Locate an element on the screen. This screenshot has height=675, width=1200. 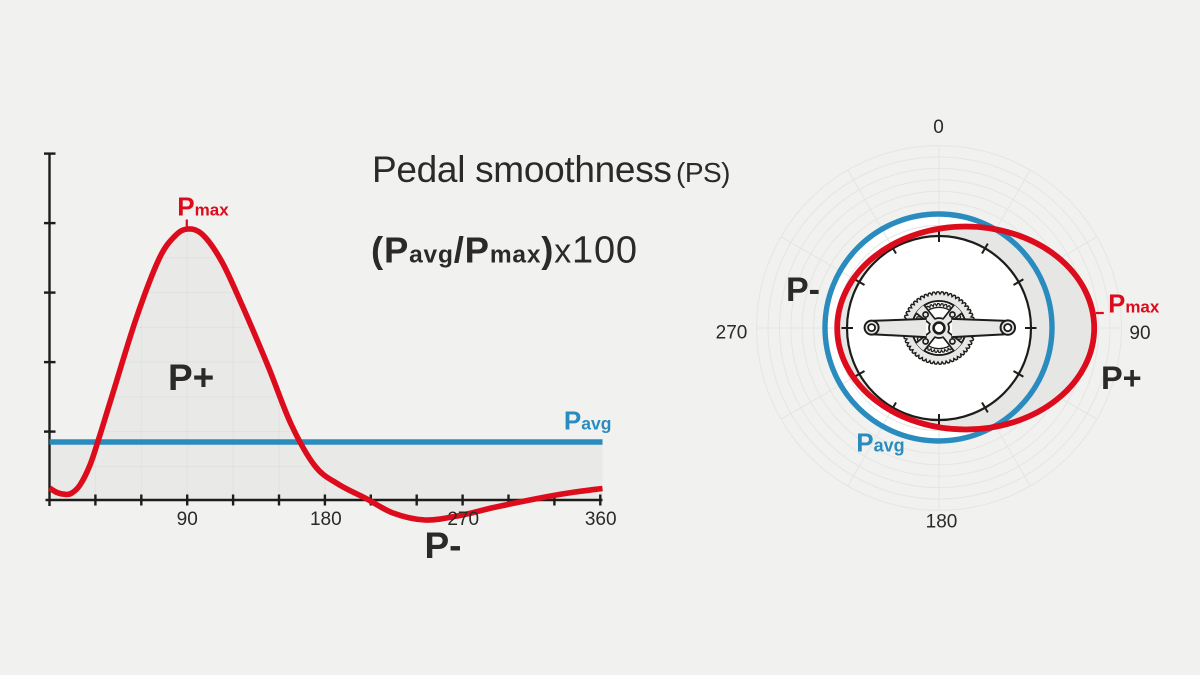
svg-text: (PS) is located at coordinates (703, 172).